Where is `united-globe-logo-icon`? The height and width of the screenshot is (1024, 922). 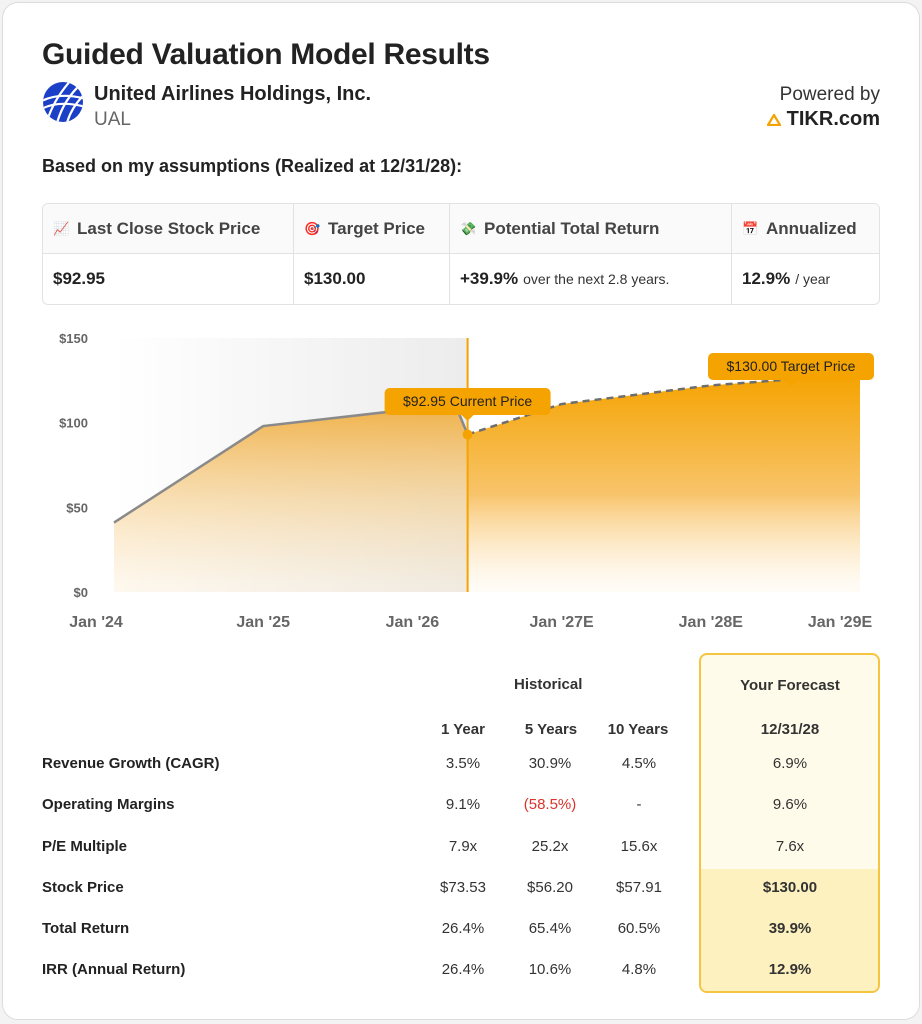 united-globe-logo-icon is located at coordinates (63, 102).